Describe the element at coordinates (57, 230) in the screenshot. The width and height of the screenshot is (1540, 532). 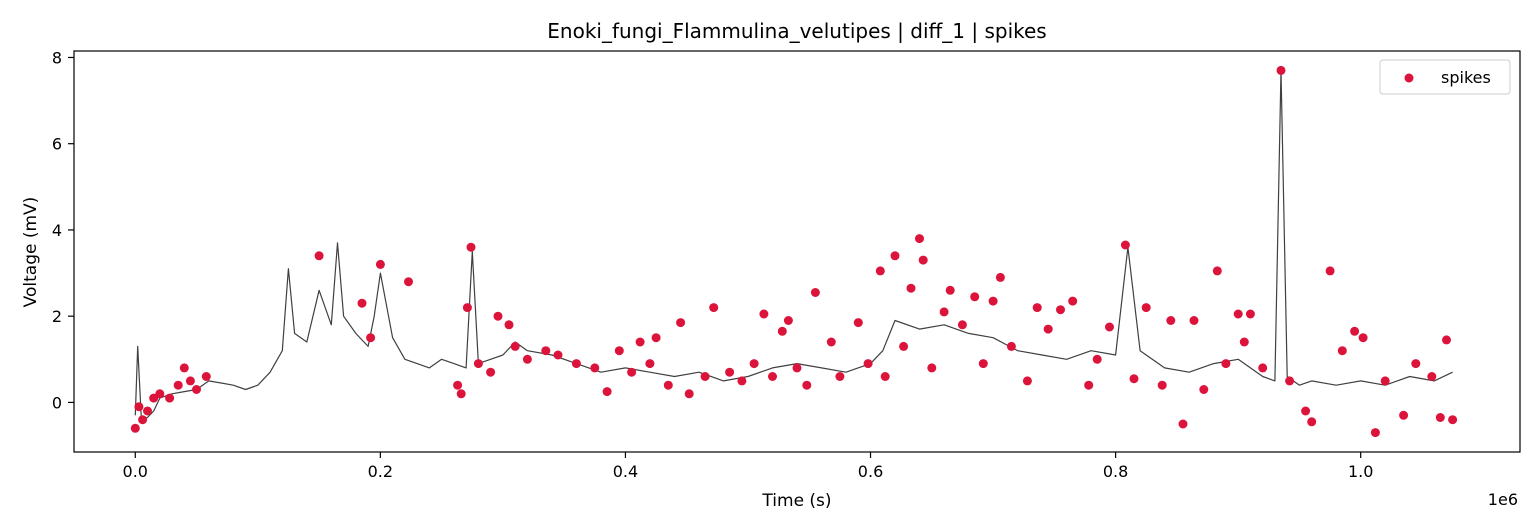
I see `y-tick-label: 4` at that location.